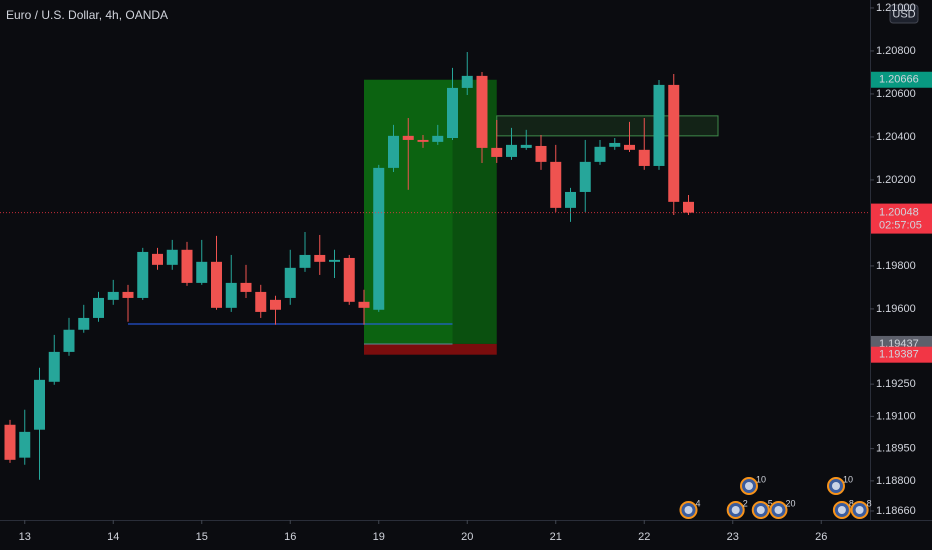 Image resolution: width=932 pixels, height=550 pixels. I want to click on y-tick-label: 1.18950, so click(896, 449).